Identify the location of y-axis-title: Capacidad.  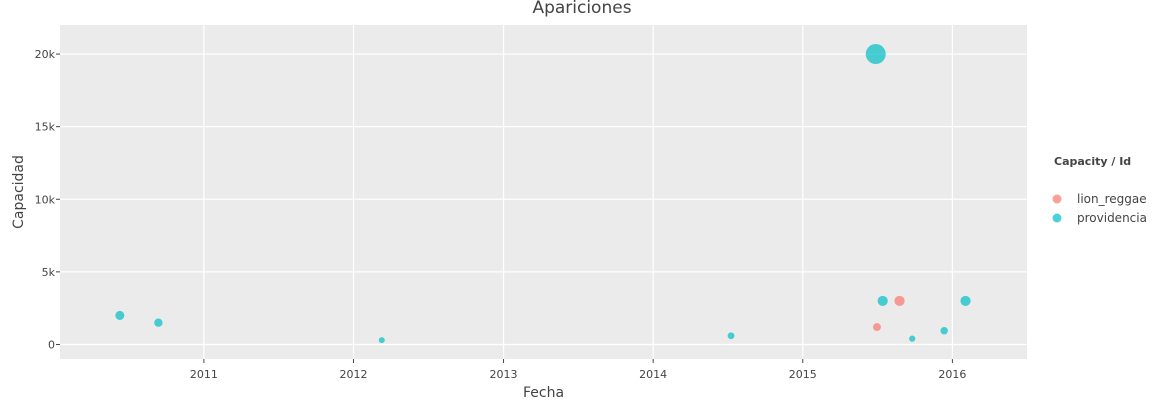
(19, 192).